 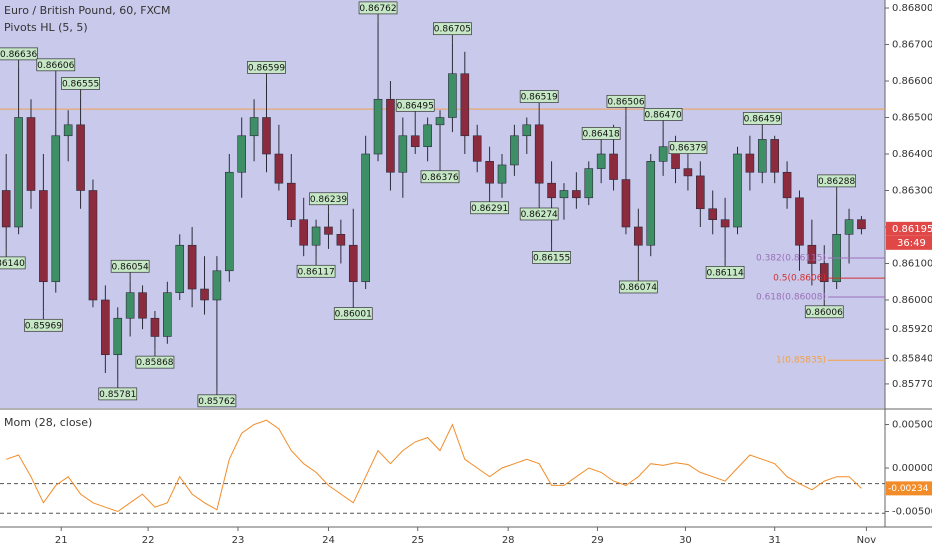 I want to click on y-tick-label: 0.85840, so click(x=912, y=358).